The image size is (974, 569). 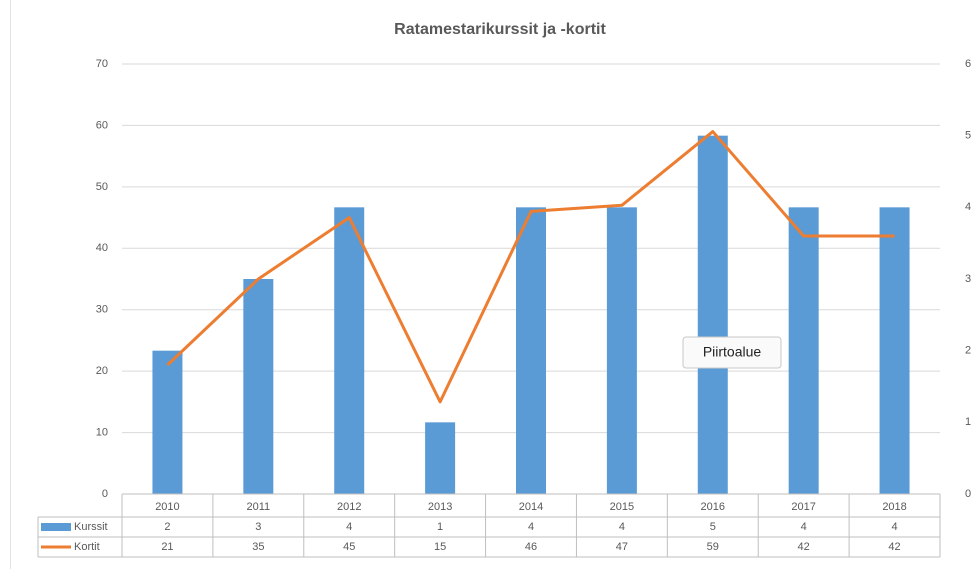 What do you see at coordinates (803, 507) in the screenshot?
I see `x-tick-label: 2017` at bounding box center [803, 507].